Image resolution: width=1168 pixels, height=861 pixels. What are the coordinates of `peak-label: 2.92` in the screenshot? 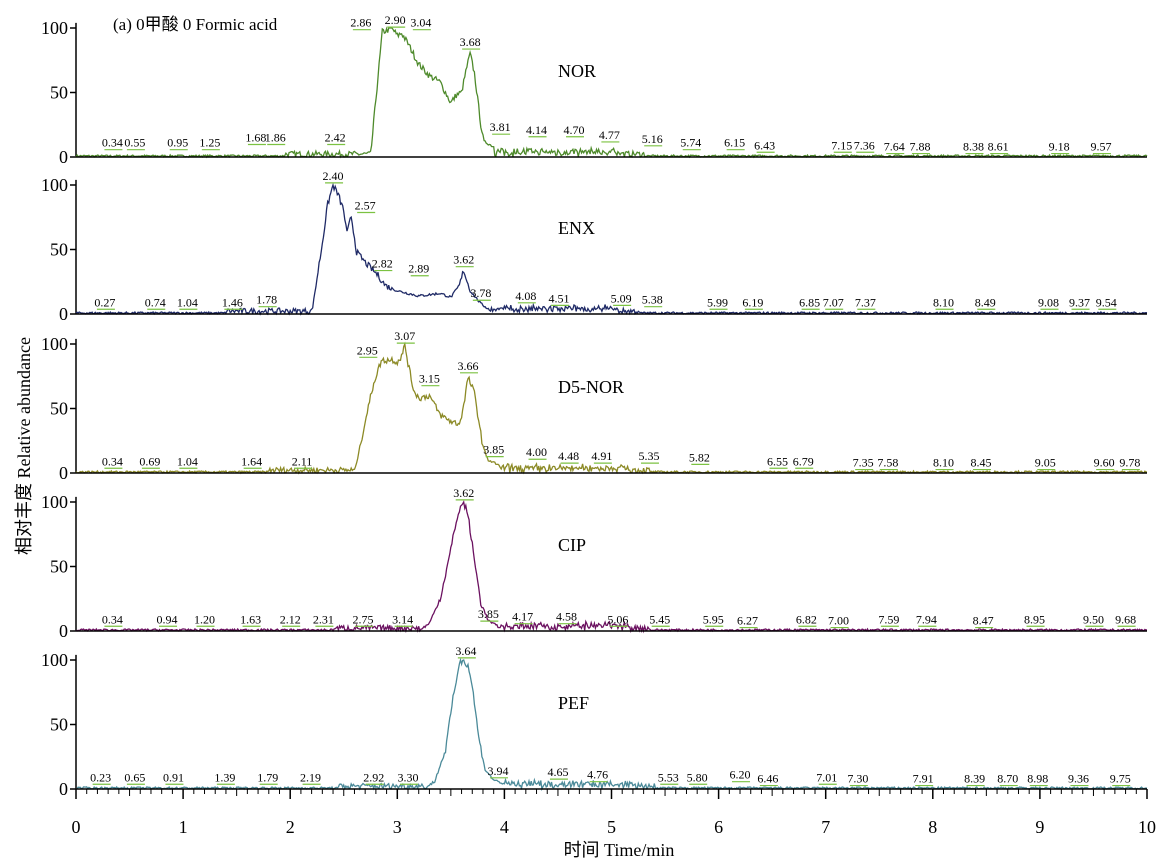 It's located at (373, 777).